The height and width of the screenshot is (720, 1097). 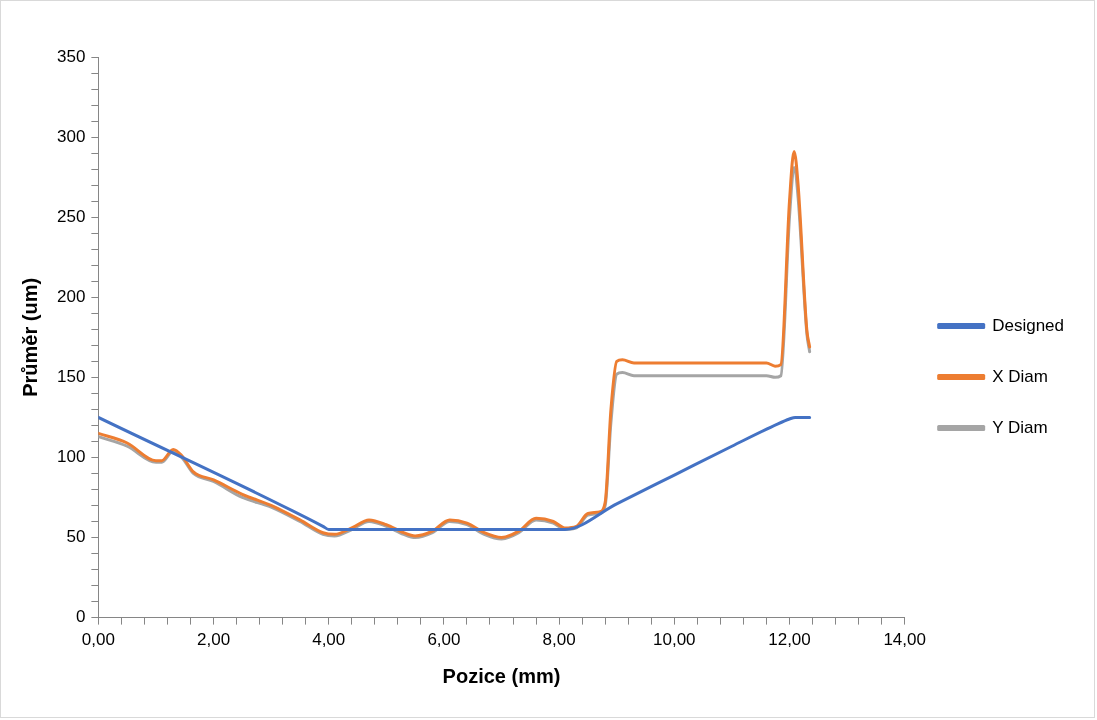 I want to click on x-axis-title: Pozice (mm), so click(x=501, y=675).